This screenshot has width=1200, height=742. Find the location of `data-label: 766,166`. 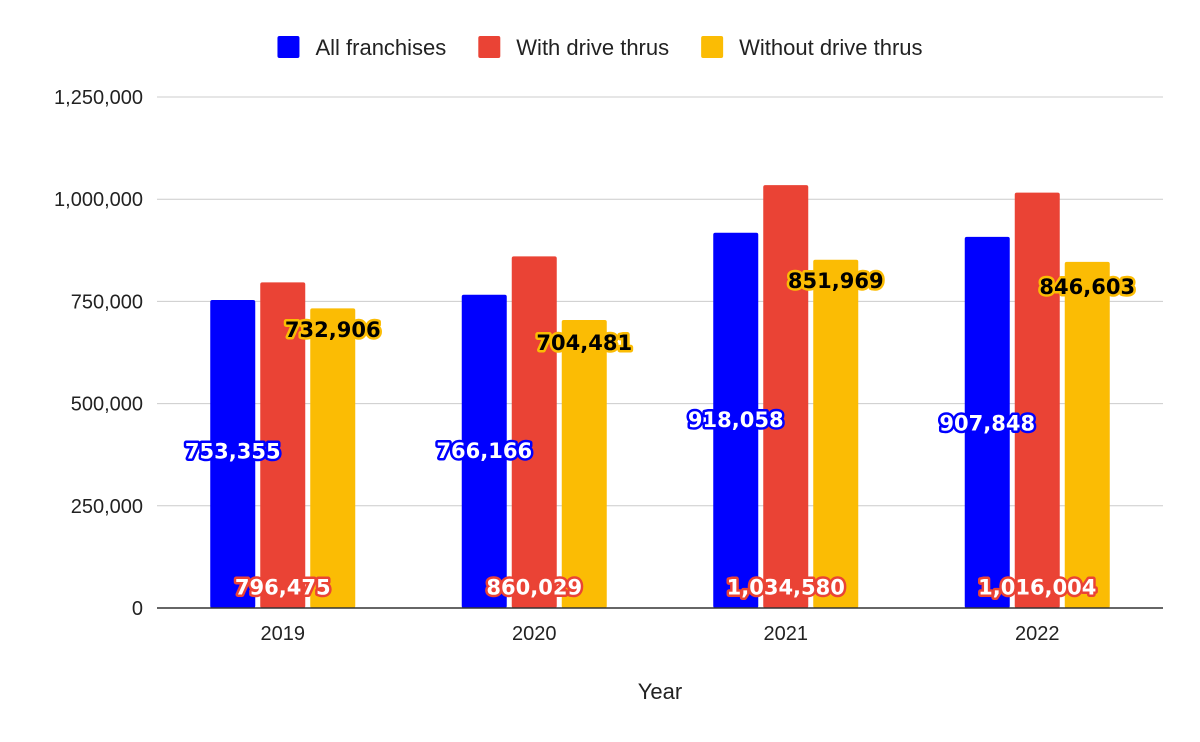

data-label: 766,166 is located at coordinates (484, 451).